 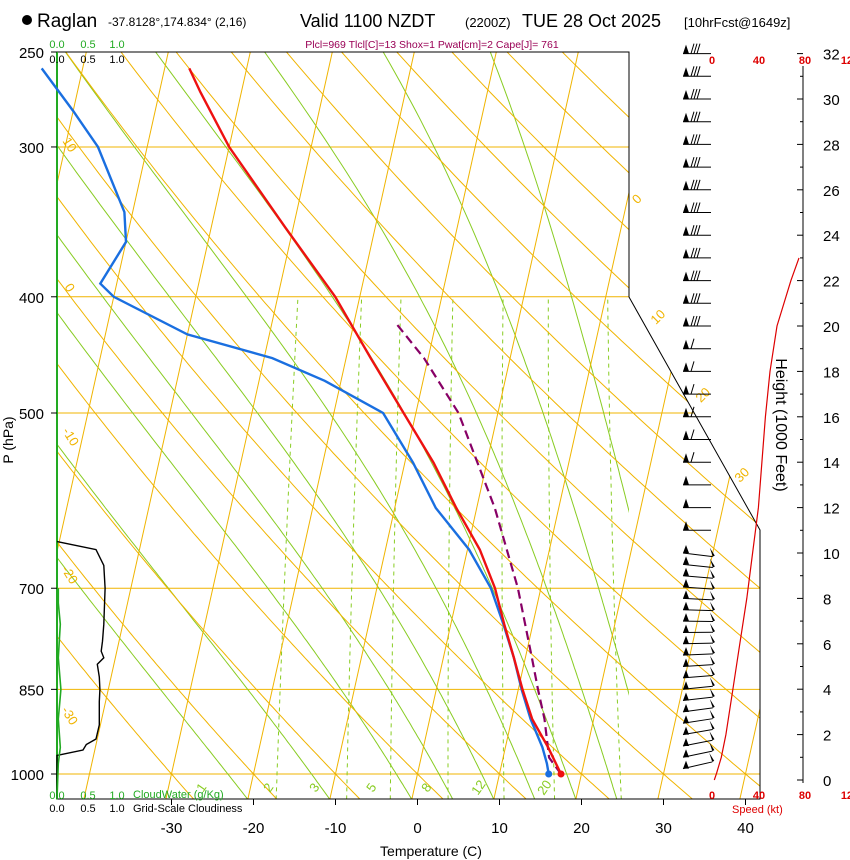 I want to click on surface-temperature-marker, so click(x=561, y=774).